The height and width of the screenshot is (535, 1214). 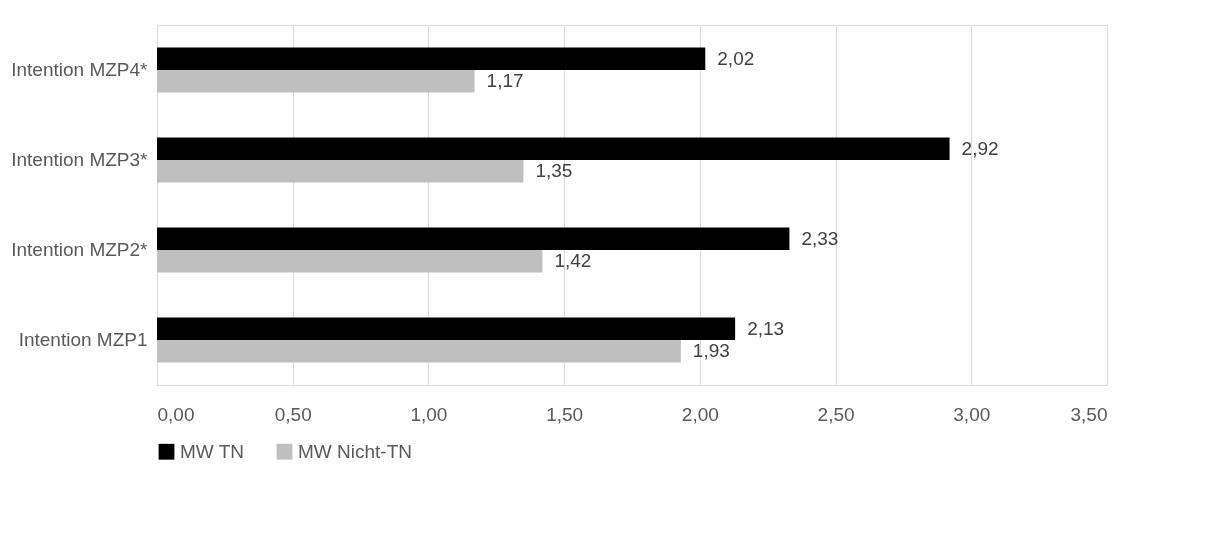 What do you see at coordinates (736, 58) in the screenshot?
I see `data-label: 2,02` at bounding box center [736, 58].